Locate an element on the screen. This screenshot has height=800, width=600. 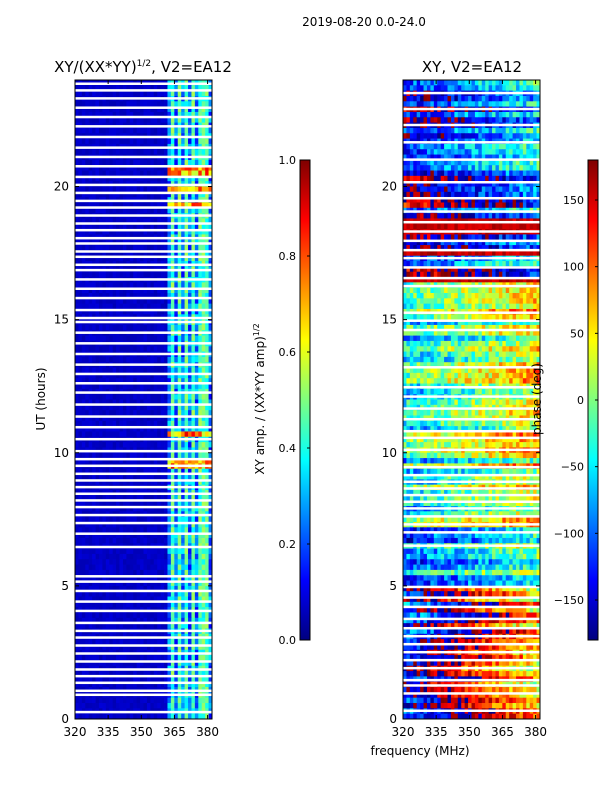
gap-row is located at coordinates (143, 364).